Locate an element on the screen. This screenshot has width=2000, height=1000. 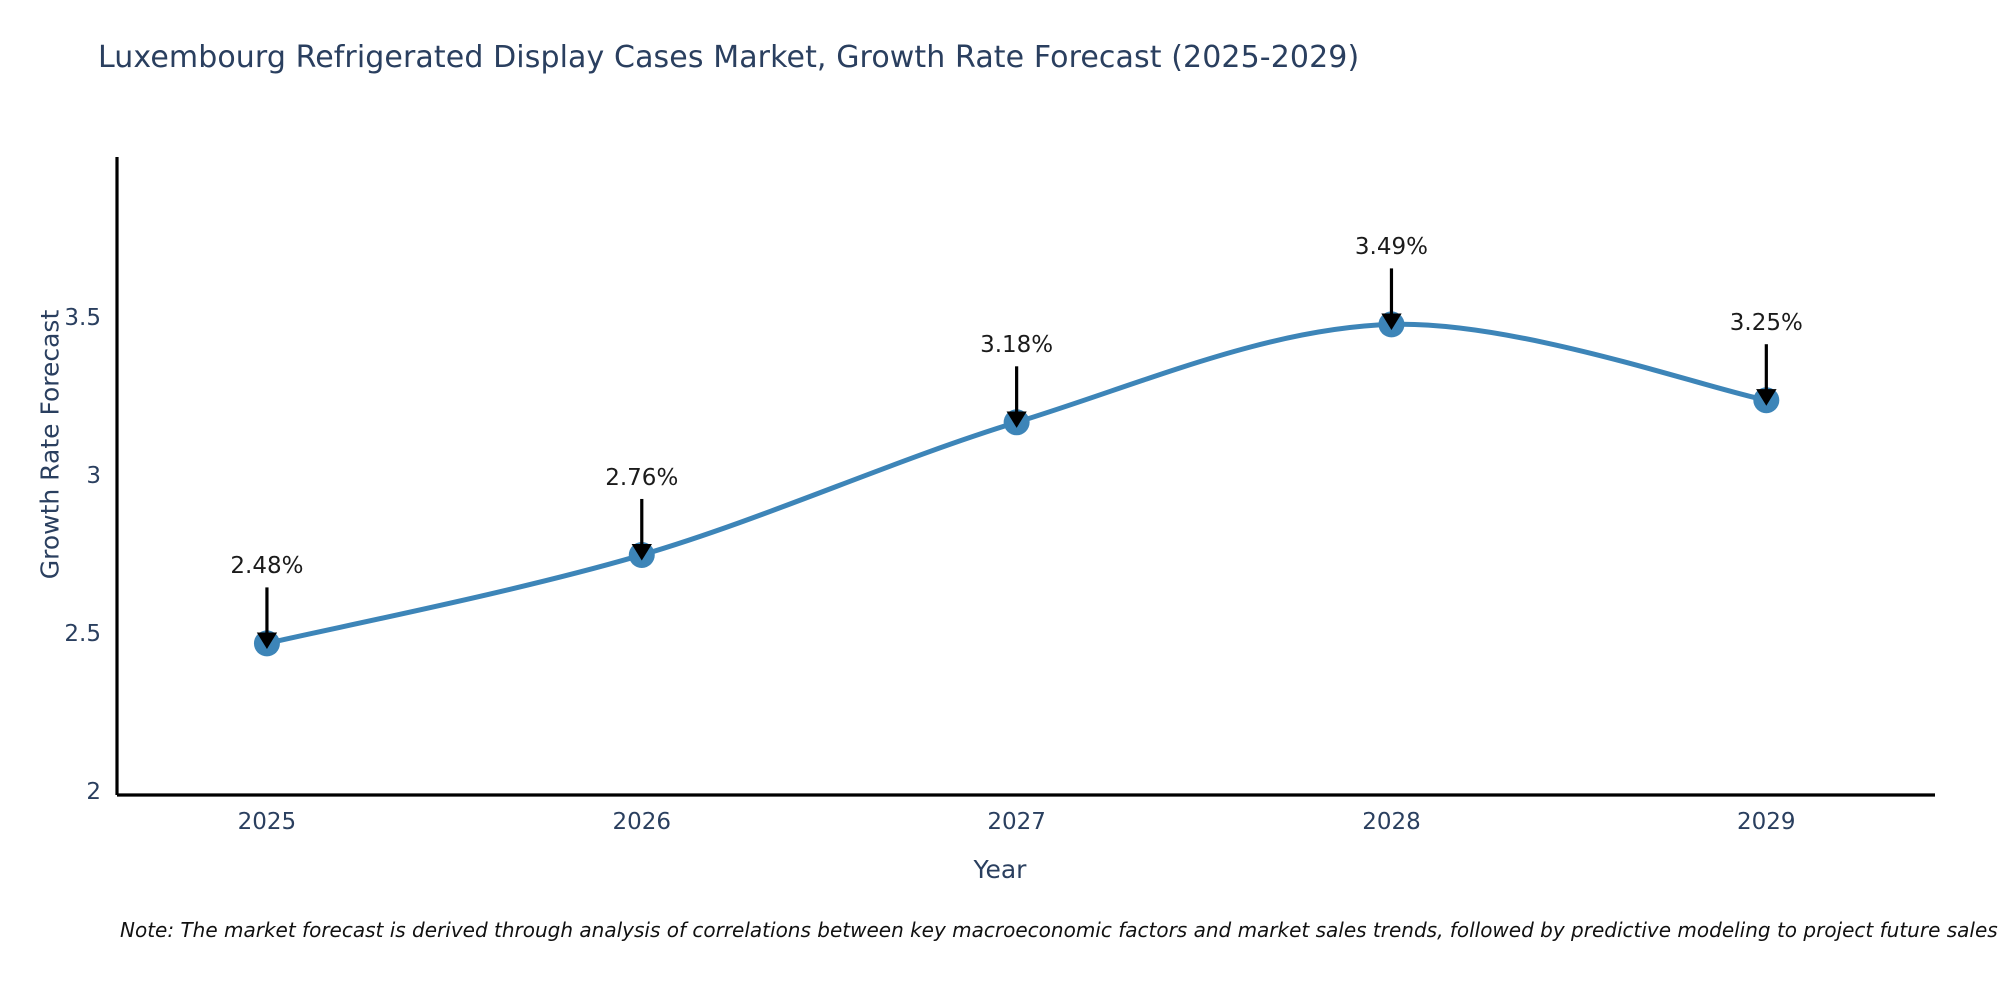
y-axis-tick-label: 3 is located at coordinates (93, 476).